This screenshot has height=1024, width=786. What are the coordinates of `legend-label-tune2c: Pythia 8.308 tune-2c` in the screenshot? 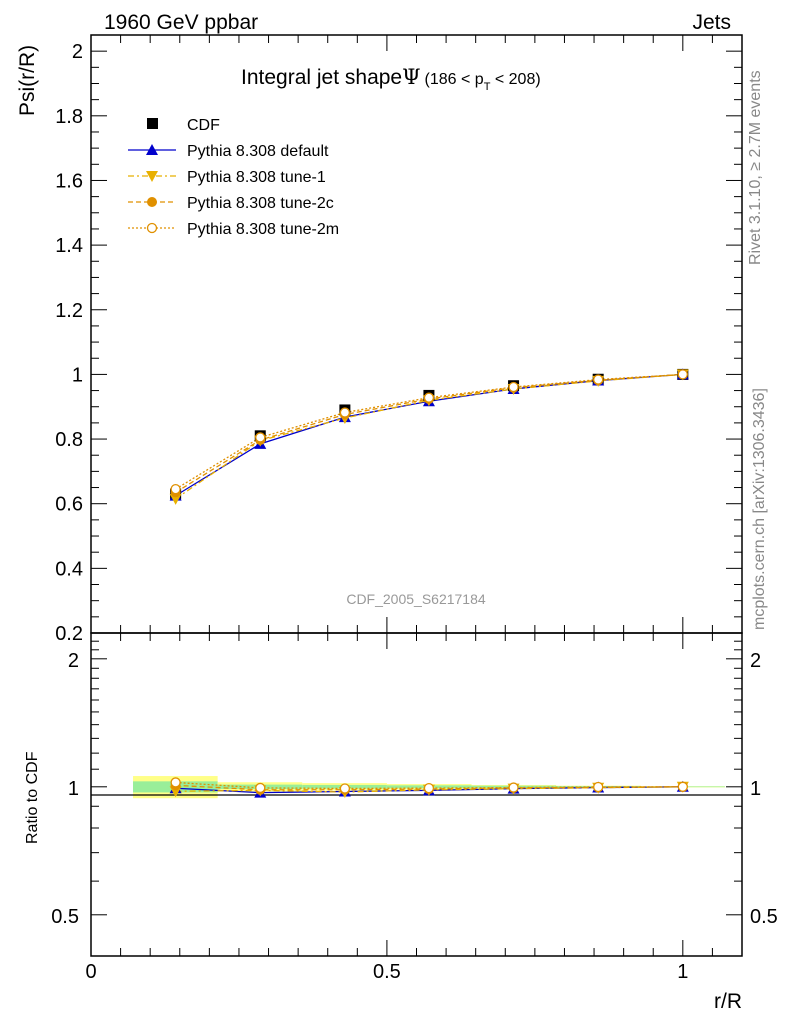 It's located at (260, 203).